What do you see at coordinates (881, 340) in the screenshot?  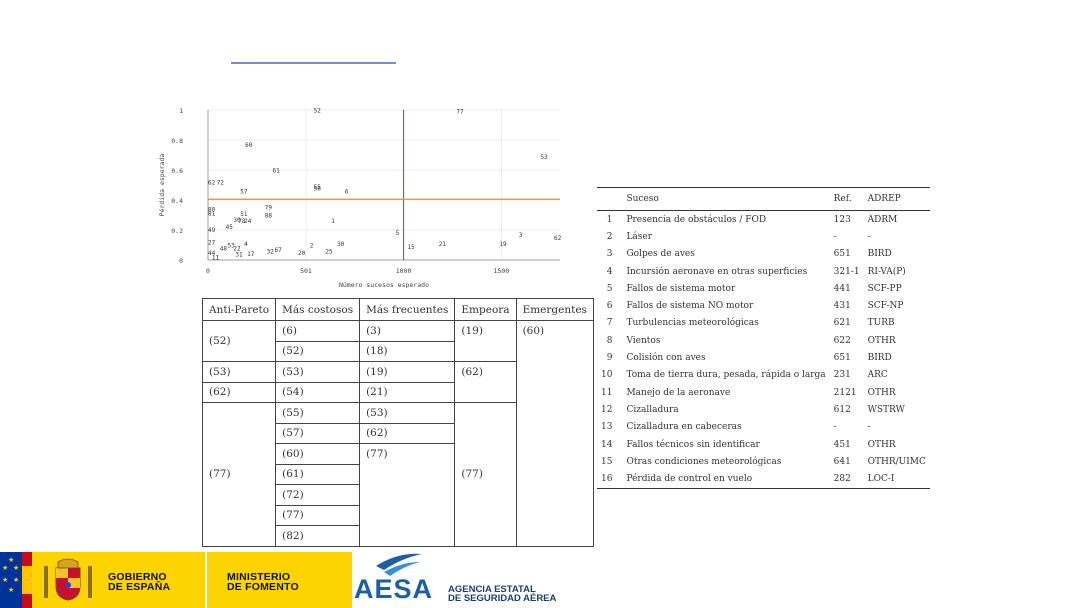 I see `event-adrep: OTHR` at bounding box center [881, 340].